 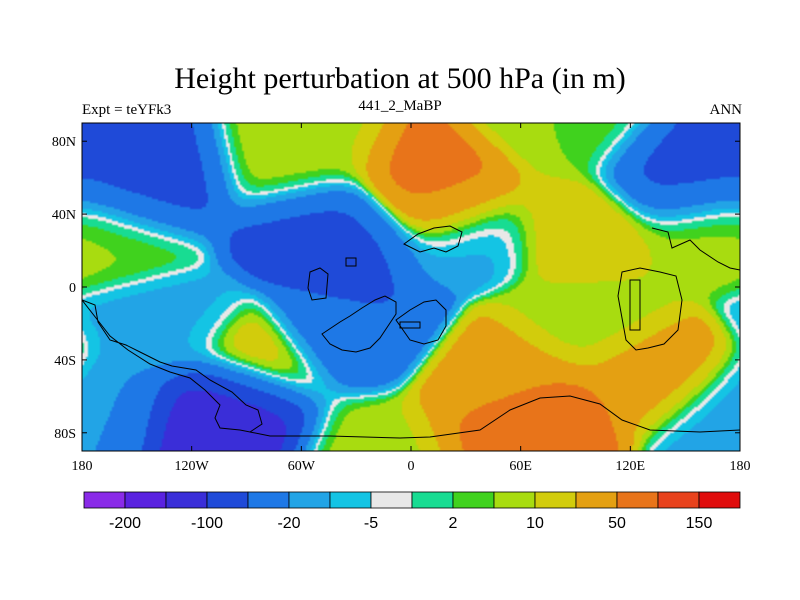 What do you see at coordinates (453, 523) in the screenshot?
I see `colorbar-label: 2` at bounding box center [453, 523].